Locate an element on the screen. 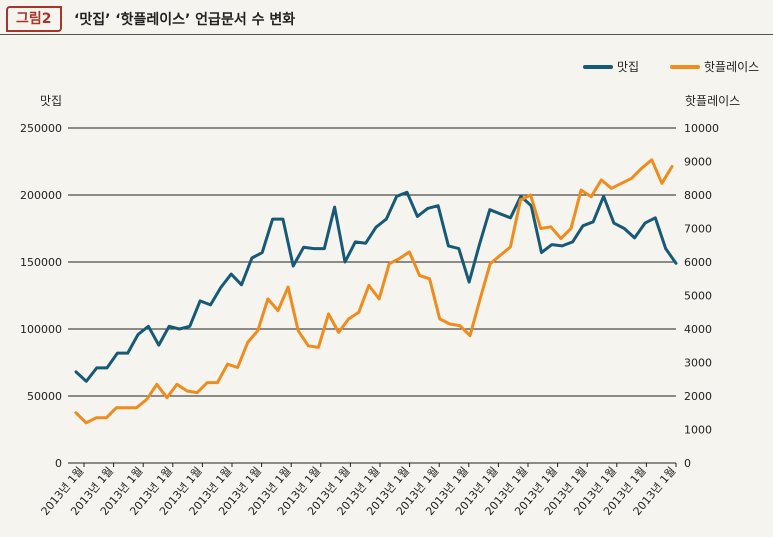 Image resolution: width=773 pixels, height=537 pixels. y-left-tick-label: 250000 is located at coordinates (41, 128).